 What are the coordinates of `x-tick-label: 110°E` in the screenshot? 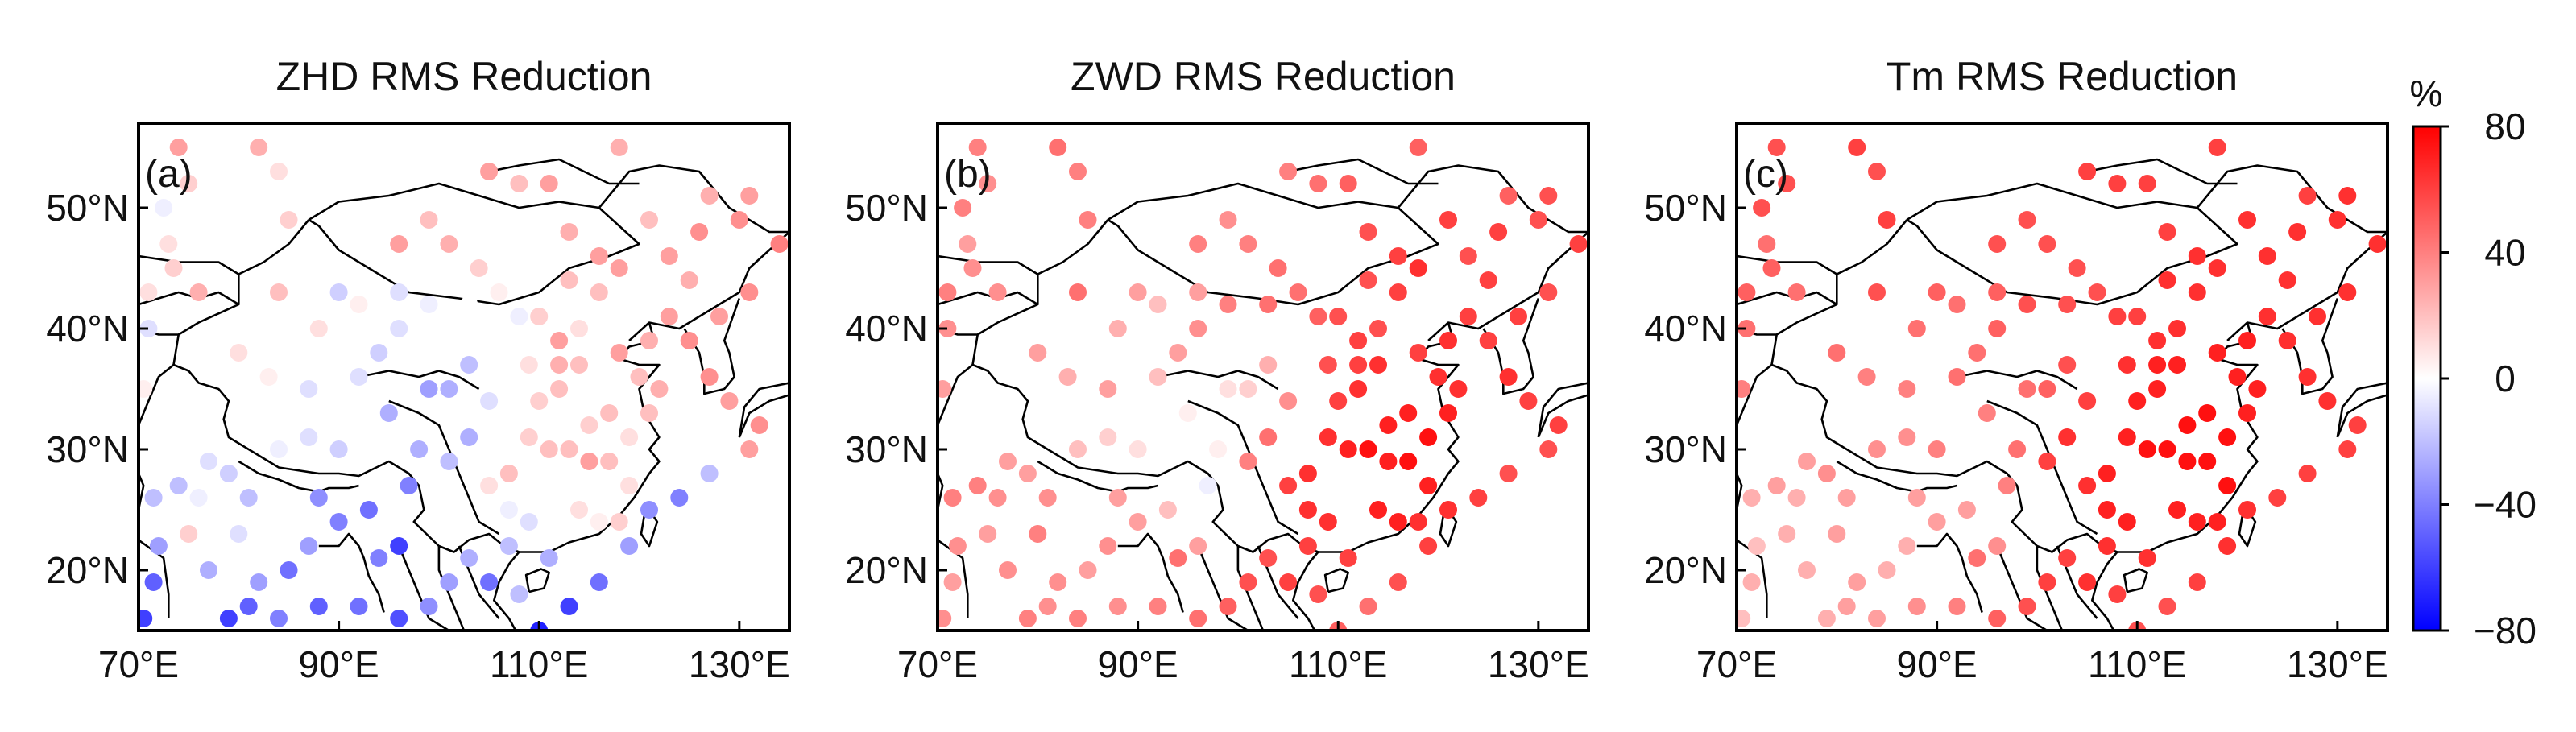 It's located at (2137, 664).